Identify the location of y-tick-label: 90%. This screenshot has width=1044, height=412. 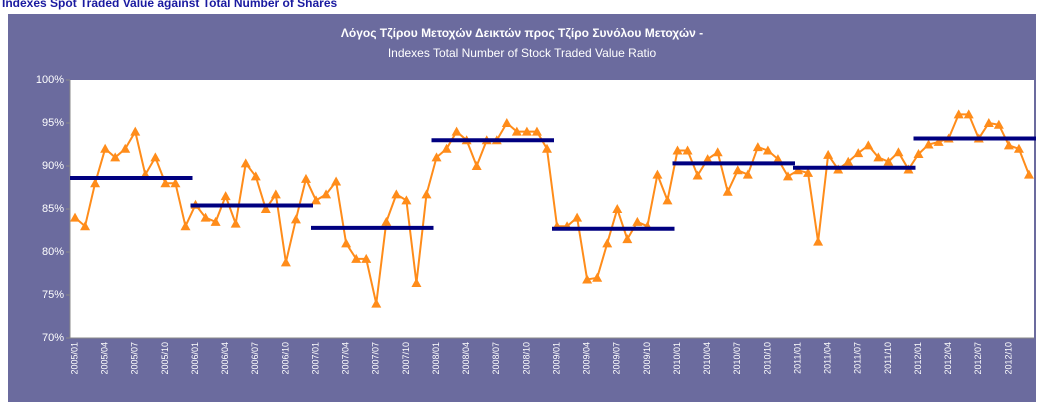
(53, 166).